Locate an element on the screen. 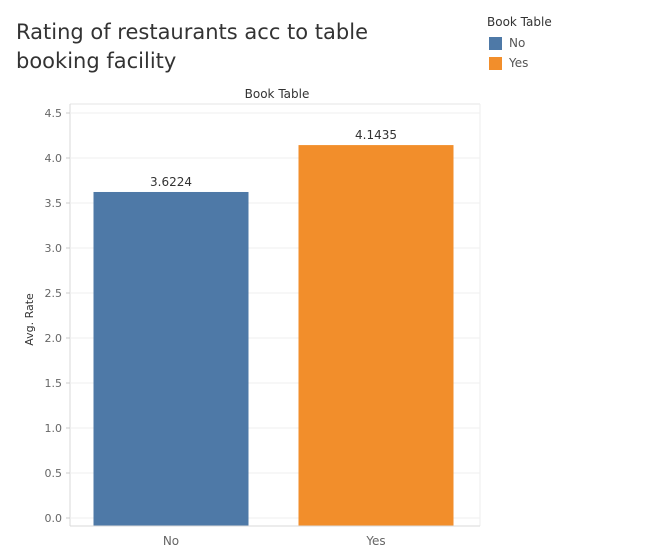  y-tick-label: 4.5 is located at coordinates (54, 113).